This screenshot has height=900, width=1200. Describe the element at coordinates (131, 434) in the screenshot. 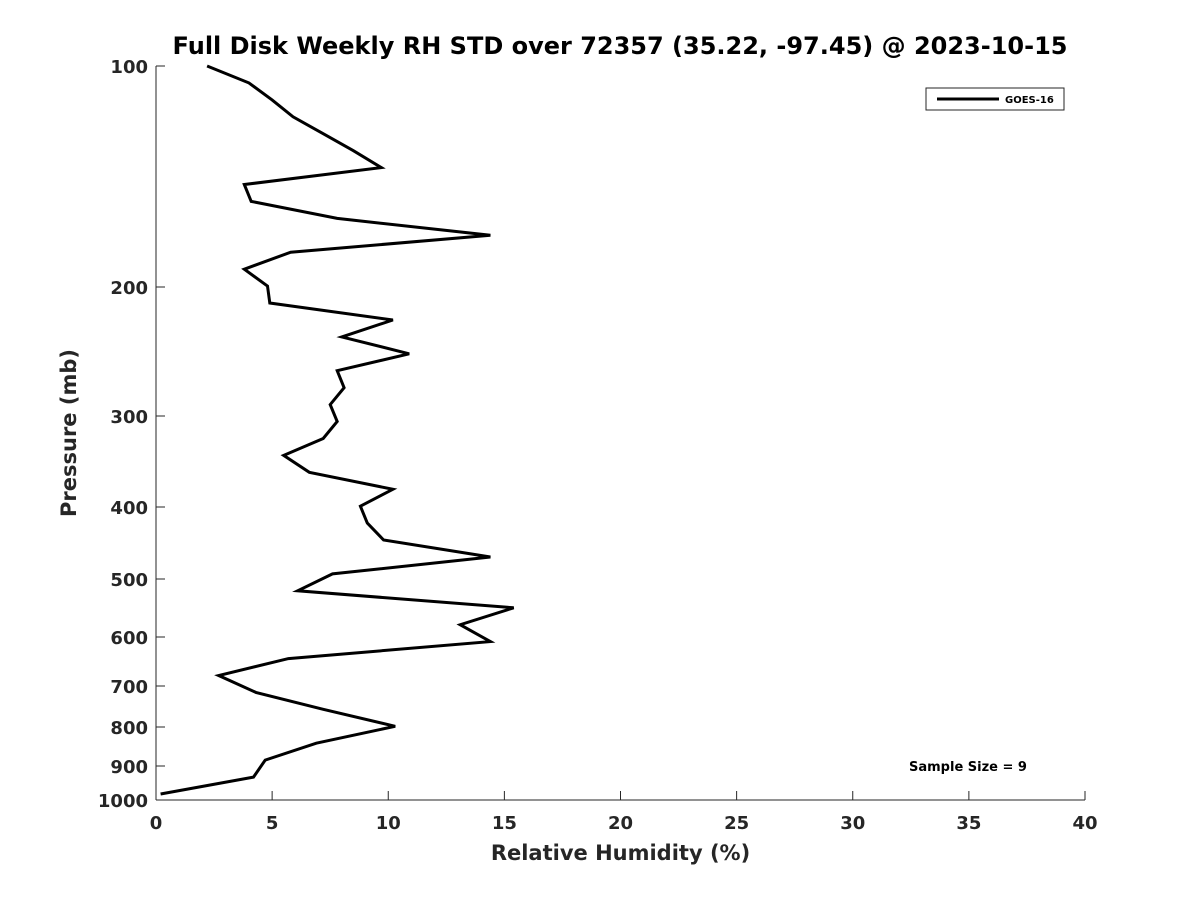

I see `y-axis: 100 200 300 400 500 600 700 800 900 1000` at that location.